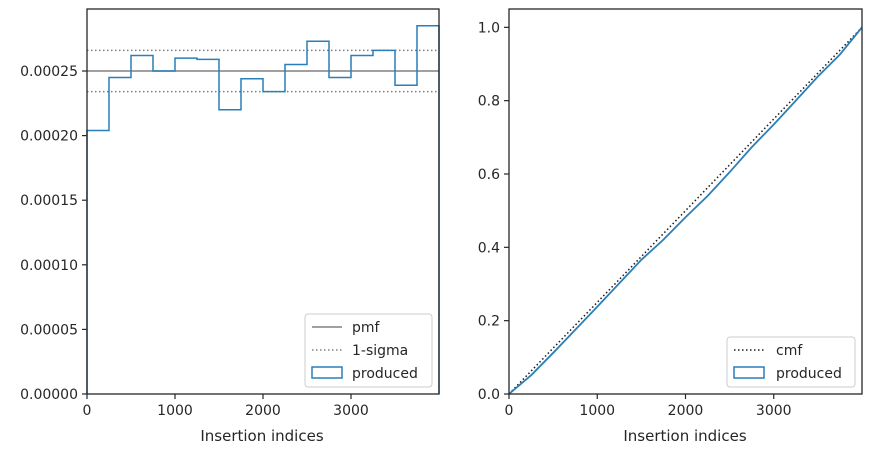 The image size is (871, 453). I want to click on y-tick-label: 0.0, so click(489, 395).